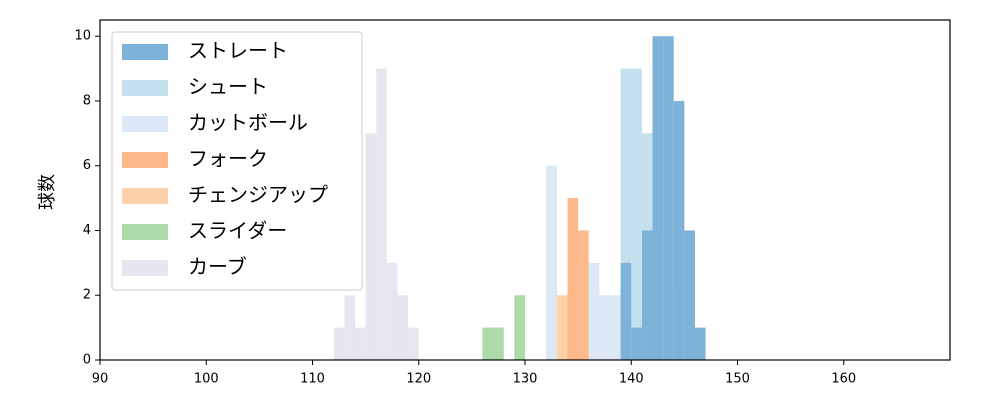 Image resolution: width=1000 pixels, height=404 pixels. What do you see at coordinates (631, 379) in the screenshot?
I see `x-tick-label: 140` at bounding box center [631, 379].